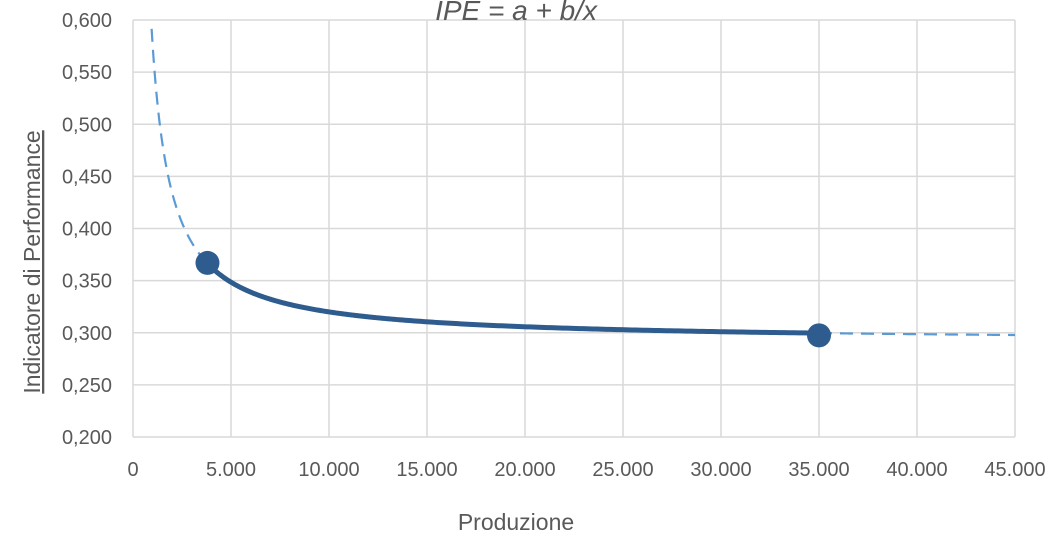 The image size is (1053, 533). I want to click on y-tick-label: 0,200, so click(87, 438).